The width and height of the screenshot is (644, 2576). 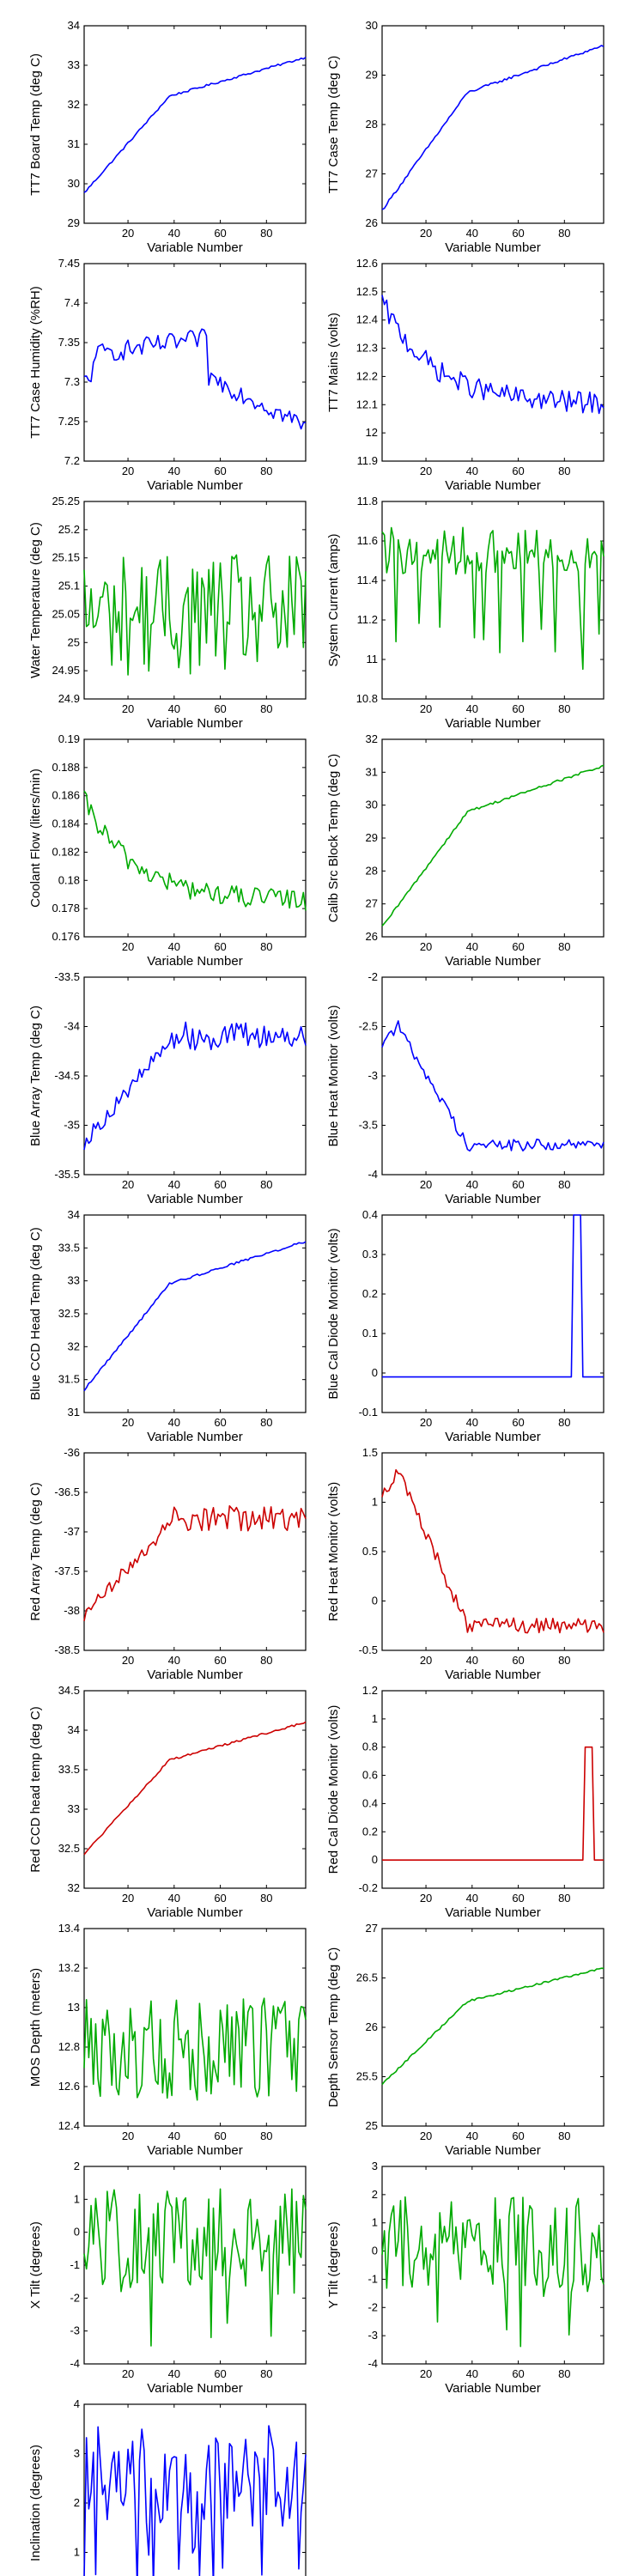 I want to click on y-tick-label: -35, so click(x=72, y=1125).